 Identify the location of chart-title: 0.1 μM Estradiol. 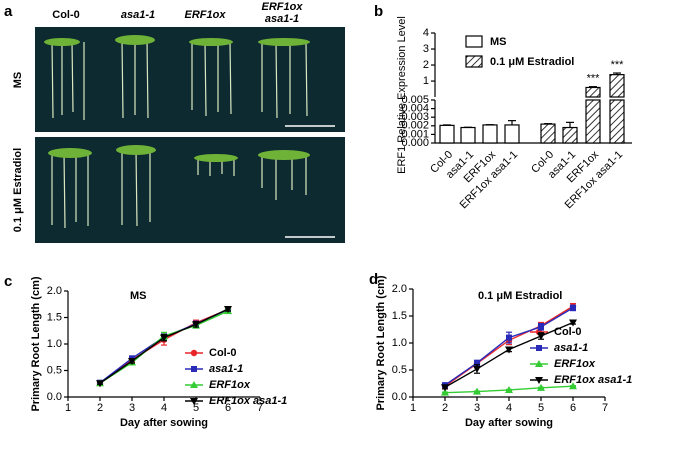
(520, 296).